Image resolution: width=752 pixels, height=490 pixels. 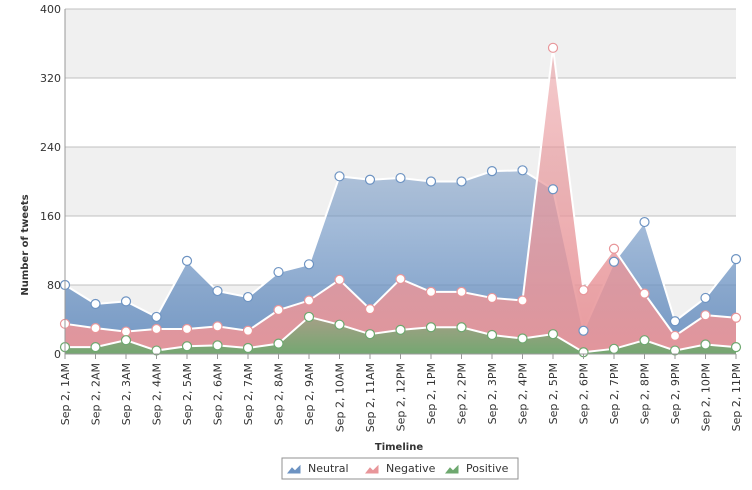 I want to click on x-axis-title: Timeline, so click(x=399, y=447).